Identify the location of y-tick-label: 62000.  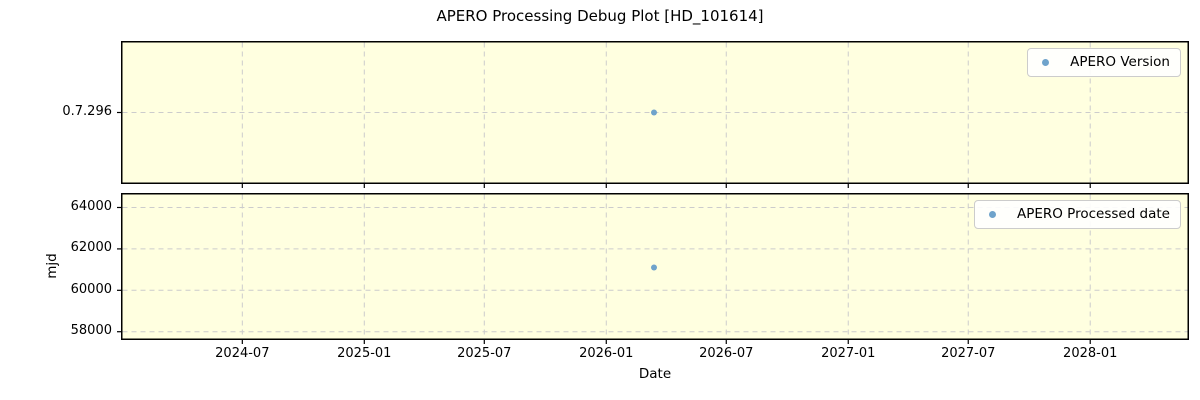
(91, 248).